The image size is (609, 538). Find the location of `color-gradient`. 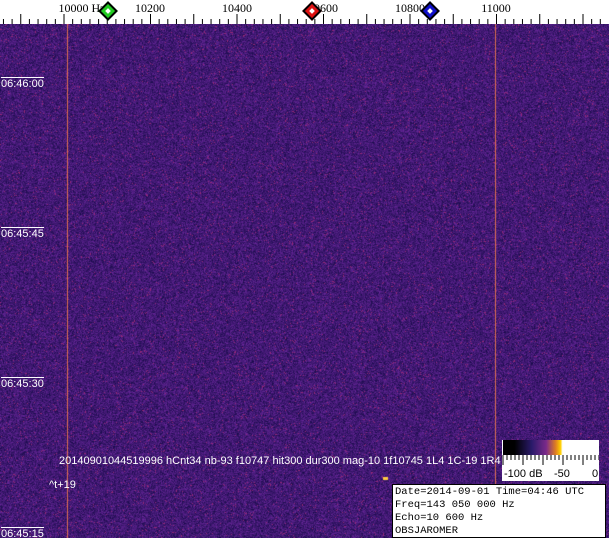

color-gradient is located at coordinates (551, 447).